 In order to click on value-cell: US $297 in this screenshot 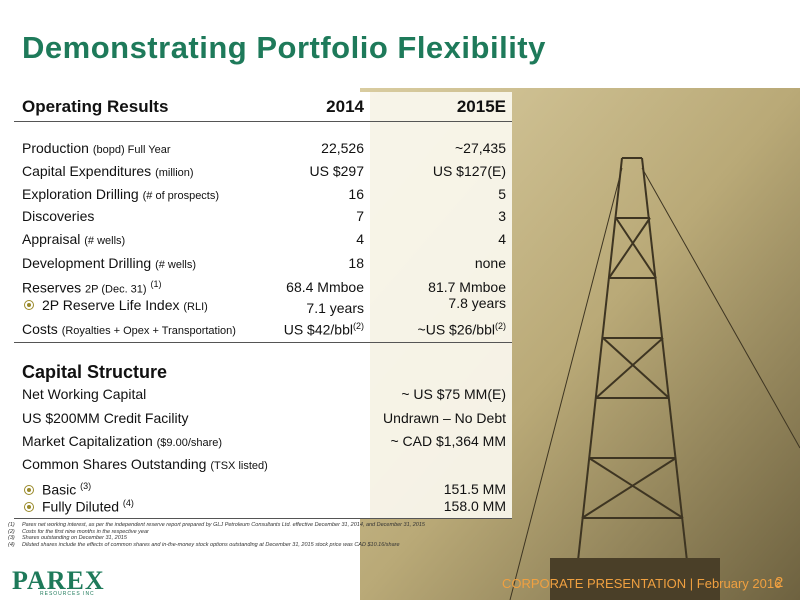, I will do `click(337, 171)`.